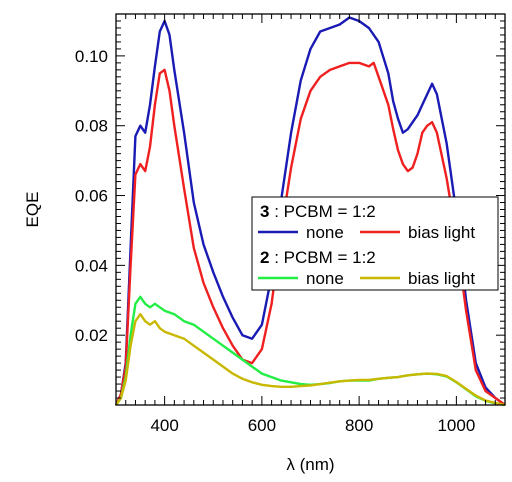 The image size is (512, 482). I want to click on legend-group-title: 3 : PCBM = 1:2, so click(318, 211).